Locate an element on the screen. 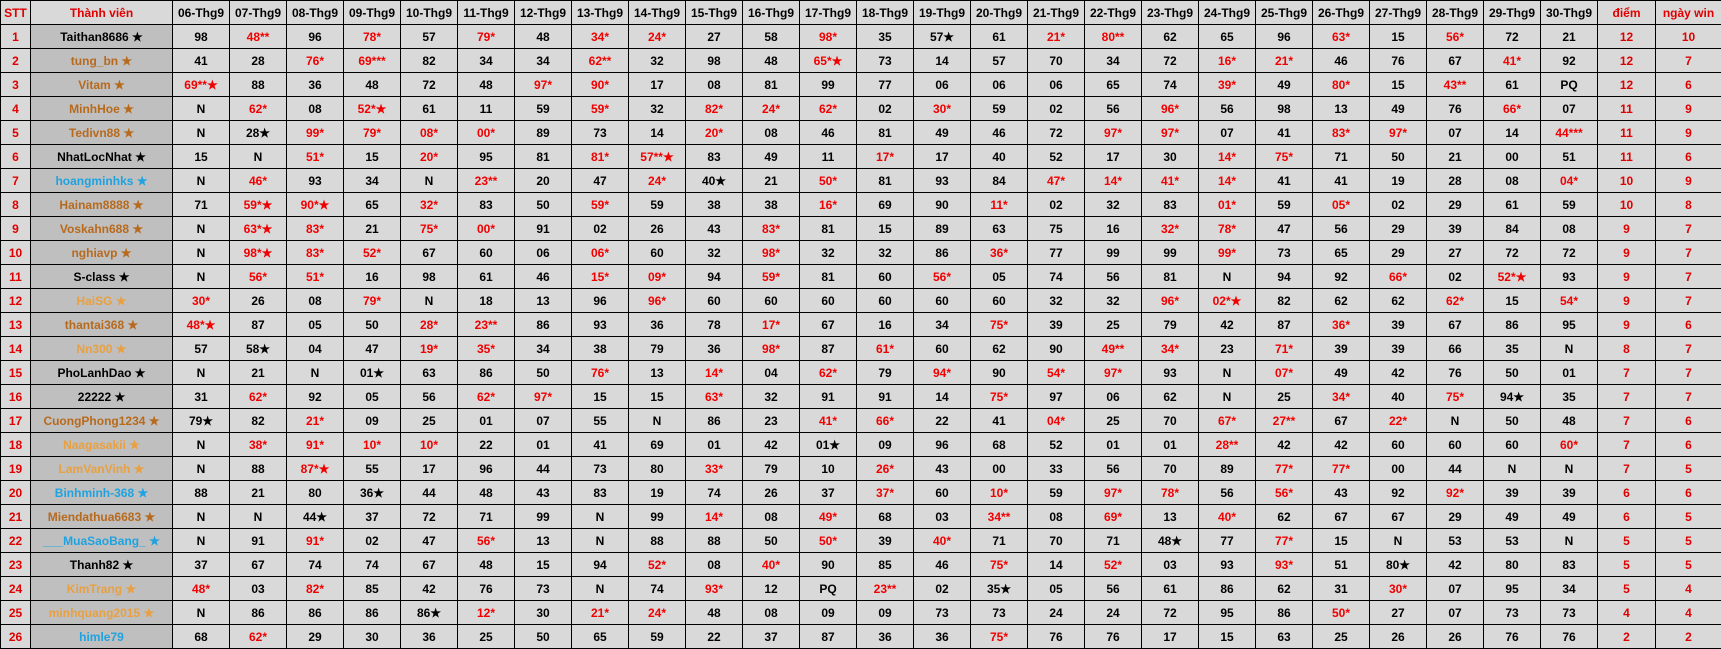 The height and width of the screenshot is (649, 1721). points: 6 is located at coordinates (1626, 492).